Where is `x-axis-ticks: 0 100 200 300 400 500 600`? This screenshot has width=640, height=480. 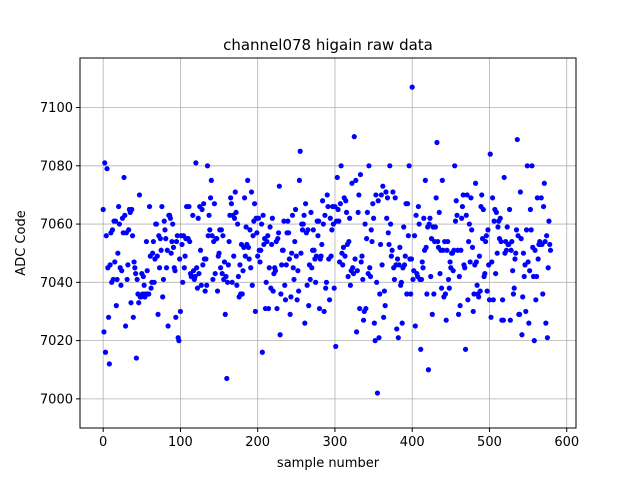 x-axis-ticks: 0 100 200 300 400 500 600 is located at coordinates (339, 439).